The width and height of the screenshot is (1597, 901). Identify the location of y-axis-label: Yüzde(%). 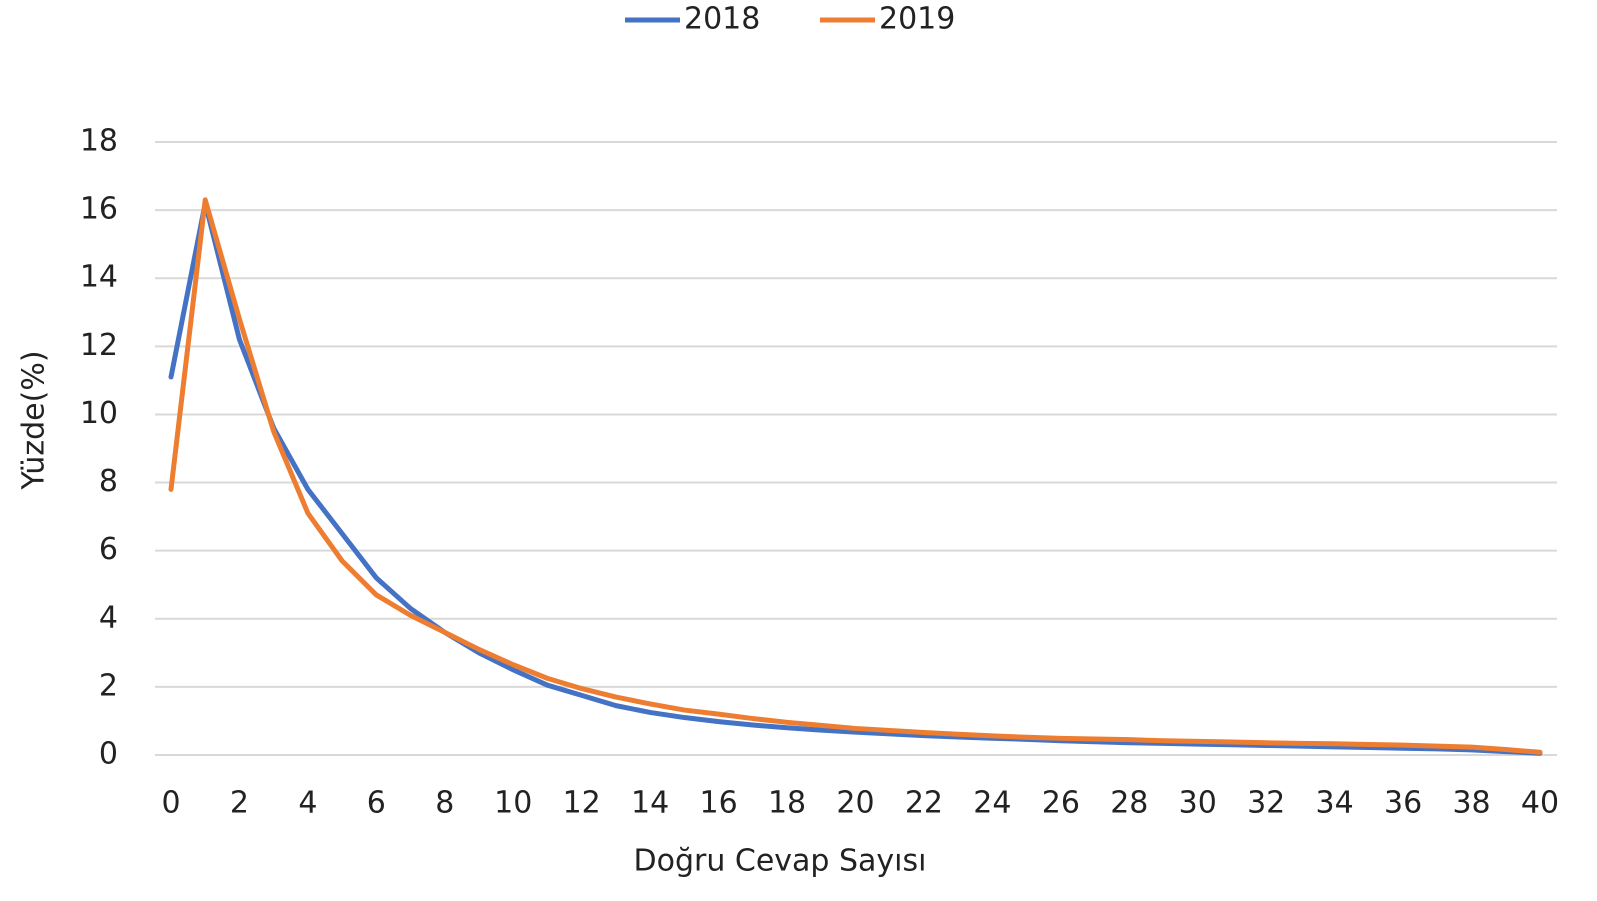
(34, 420).